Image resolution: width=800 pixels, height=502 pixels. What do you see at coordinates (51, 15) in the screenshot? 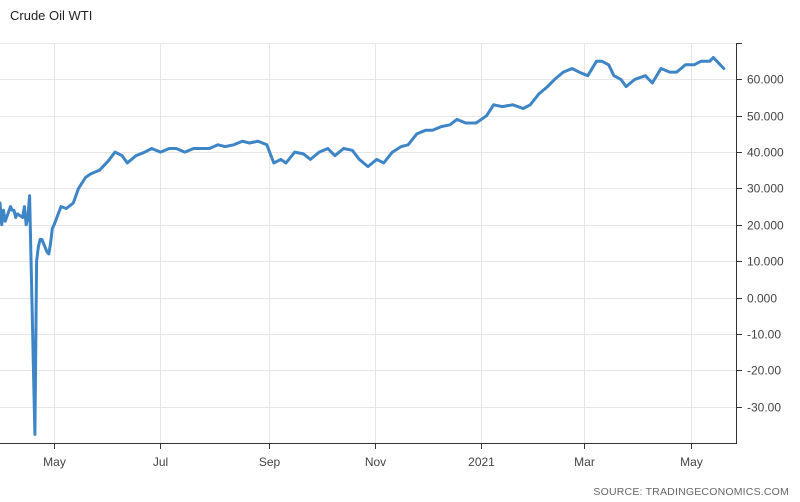
I see `chart-title: Crude Oil WTI` at bounding box center [51, 15].